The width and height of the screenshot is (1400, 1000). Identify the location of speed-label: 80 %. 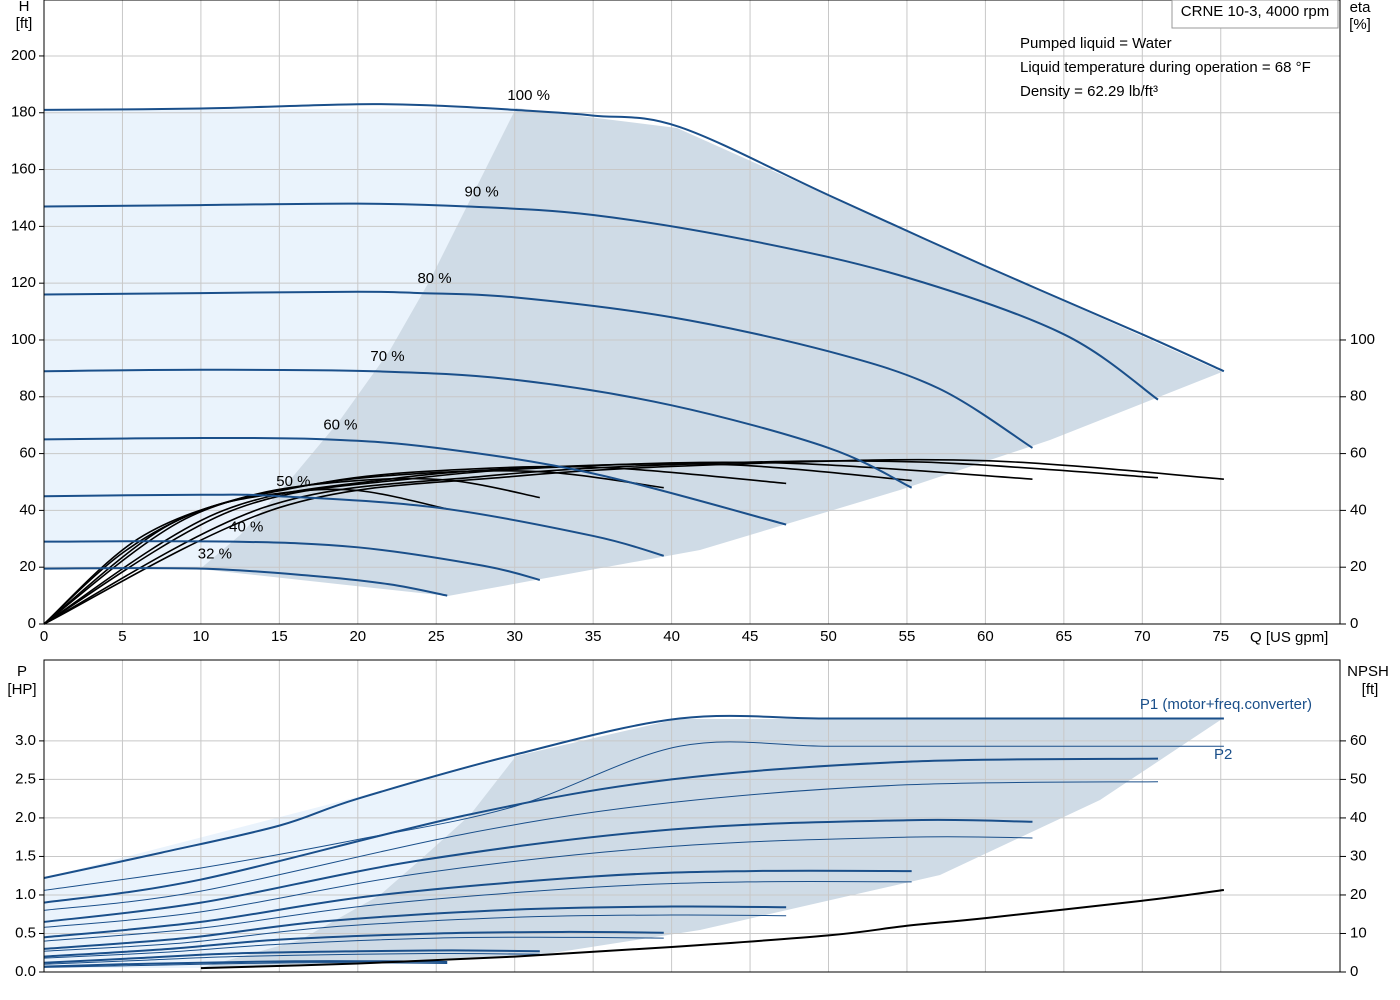
(434, 278).